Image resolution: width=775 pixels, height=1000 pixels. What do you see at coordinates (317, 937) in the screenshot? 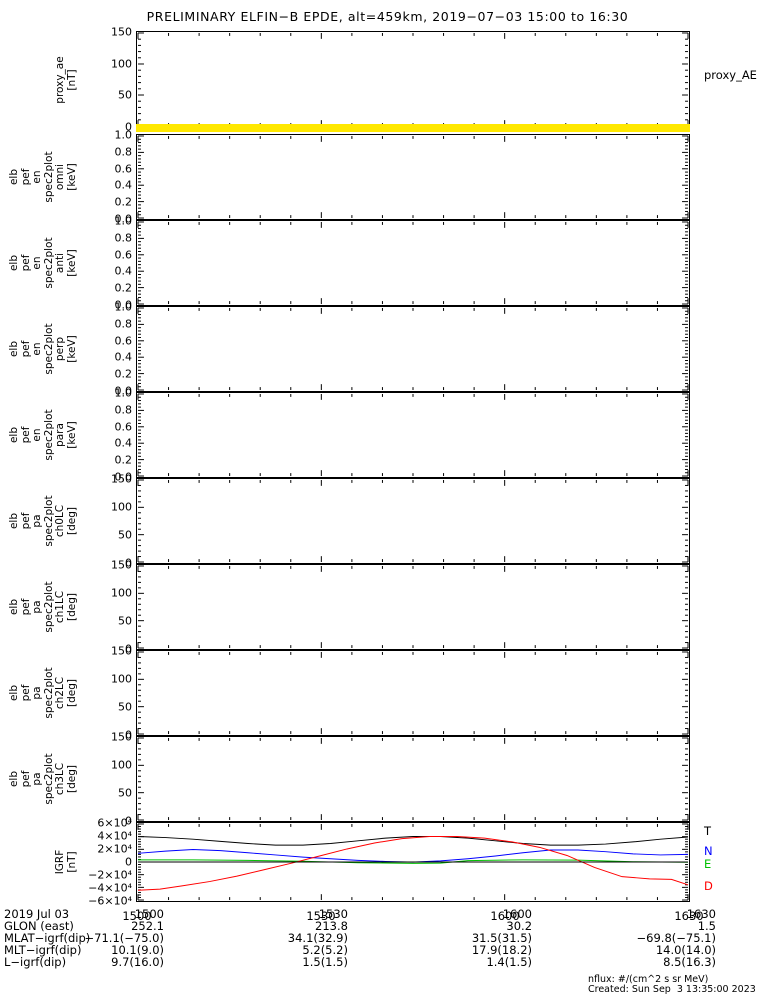
I see `row-value: 34.1(32.9)` at bounding box center [317, 937].